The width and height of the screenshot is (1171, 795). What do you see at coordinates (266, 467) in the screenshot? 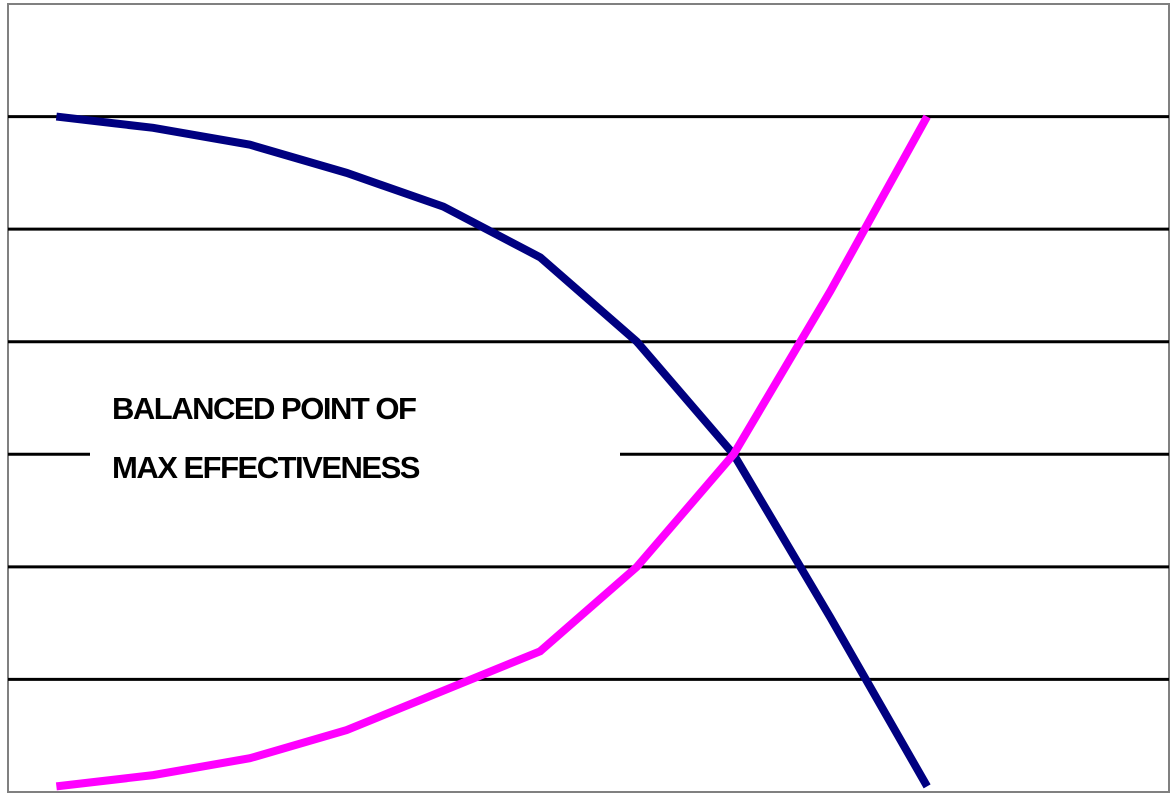
I see `annotation: MAX EFFECTIVENESS` at bounding box center [266, 467].